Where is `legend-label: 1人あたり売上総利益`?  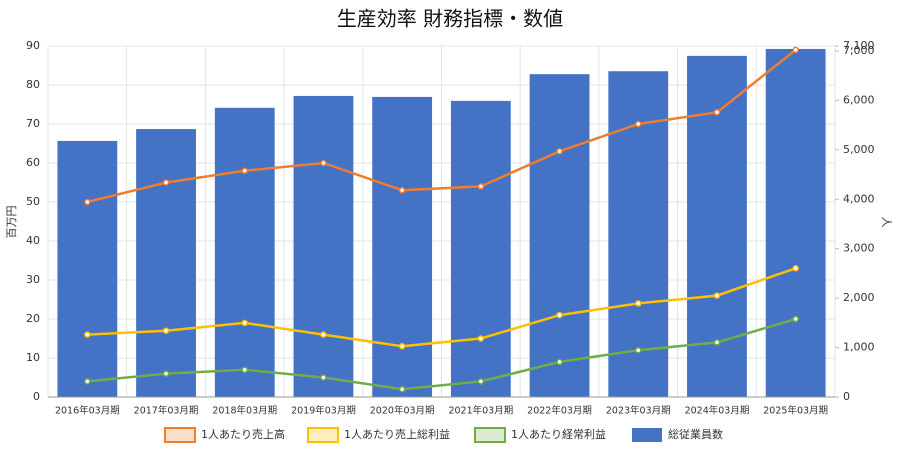 legend-label: 1人あたり売上総利益 is located at coordinates (397, 434).